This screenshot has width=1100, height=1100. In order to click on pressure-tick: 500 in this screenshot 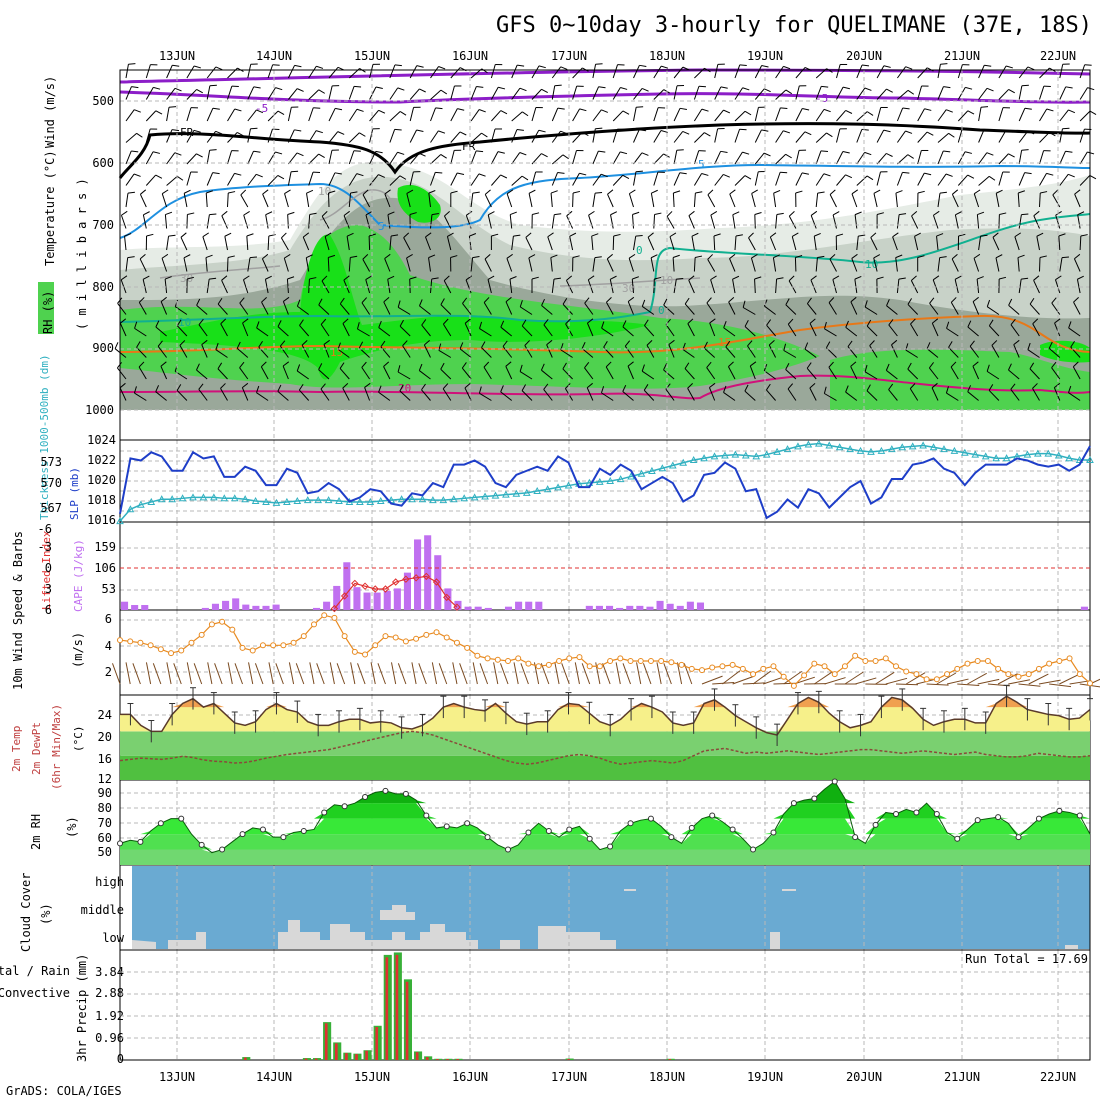, I will do `click(103, 101)`.